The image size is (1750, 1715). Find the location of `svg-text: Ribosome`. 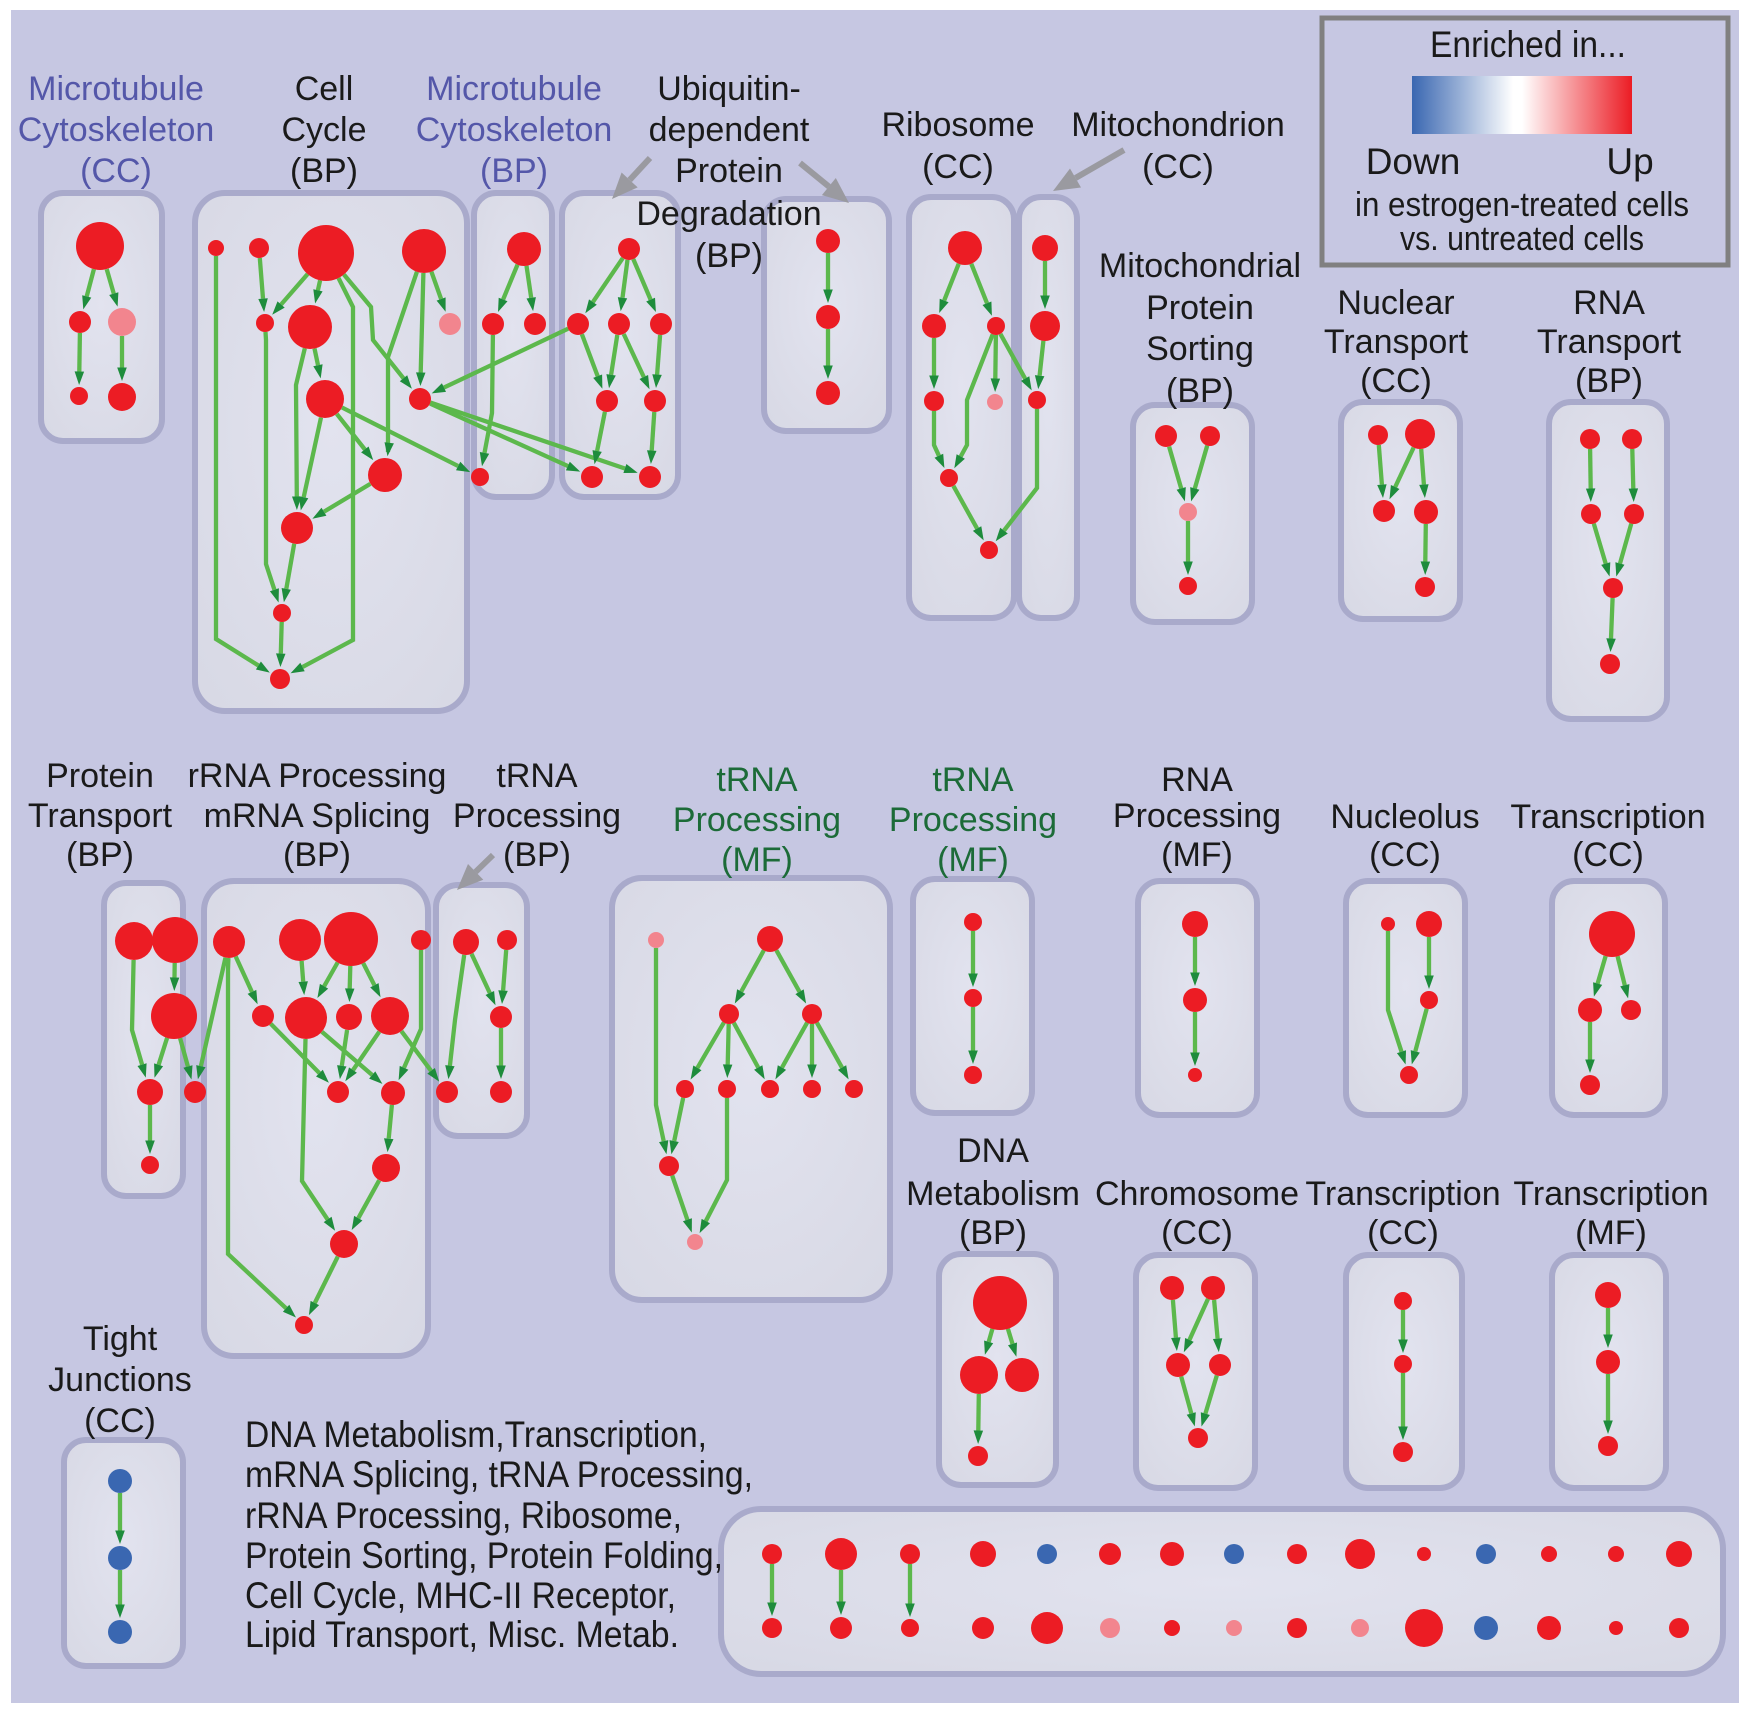

svg-text: Ribosome is located at coordinates (957, 125).